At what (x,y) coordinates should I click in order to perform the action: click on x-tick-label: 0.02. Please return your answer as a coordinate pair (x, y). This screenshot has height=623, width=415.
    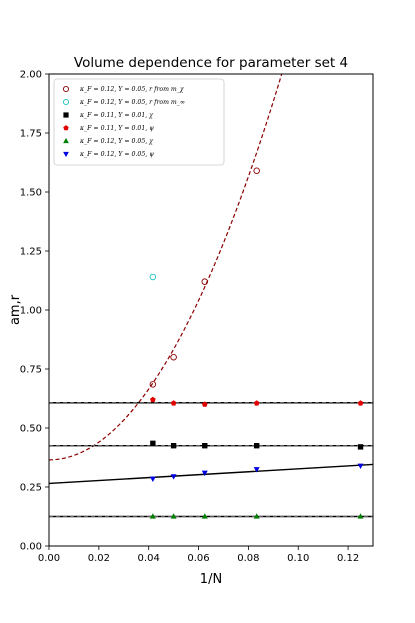
    Looking at the image, I should click on (99, 558).